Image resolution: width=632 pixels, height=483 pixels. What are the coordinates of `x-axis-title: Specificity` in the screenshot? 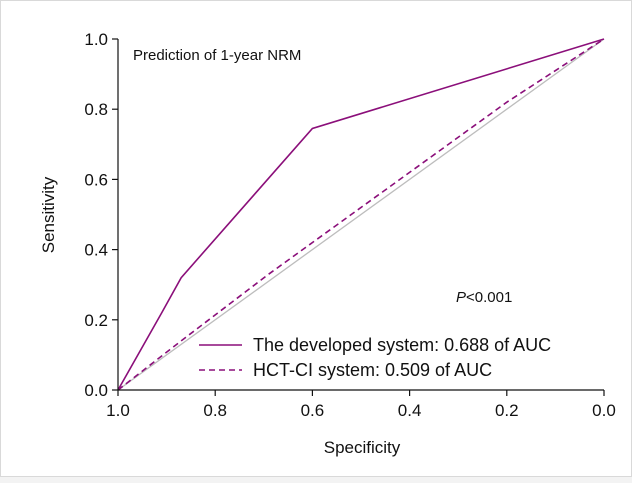 It's located at (362, 447).